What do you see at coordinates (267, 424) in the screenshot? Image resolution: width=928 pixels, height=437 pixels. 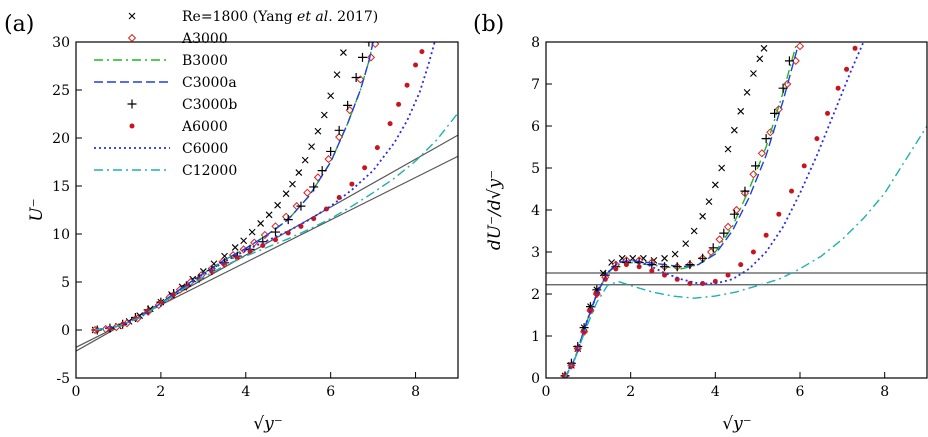 I see `panel-a-x-axis-label: √y⁻` at bounding box center [267, 424].